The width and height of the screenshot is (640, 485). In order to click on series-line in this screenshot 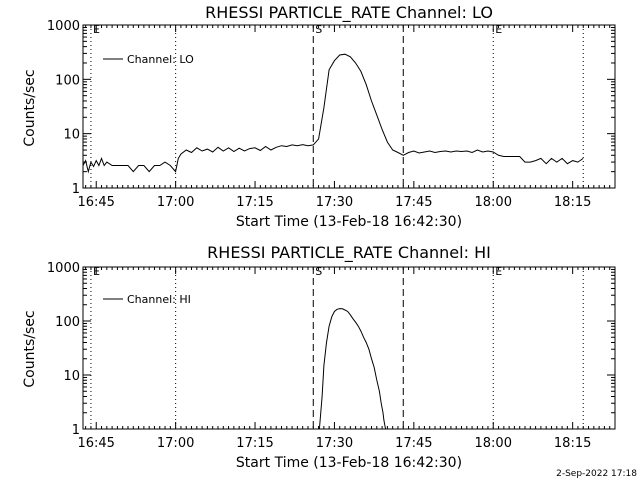, I will do `click(352, 369)`.